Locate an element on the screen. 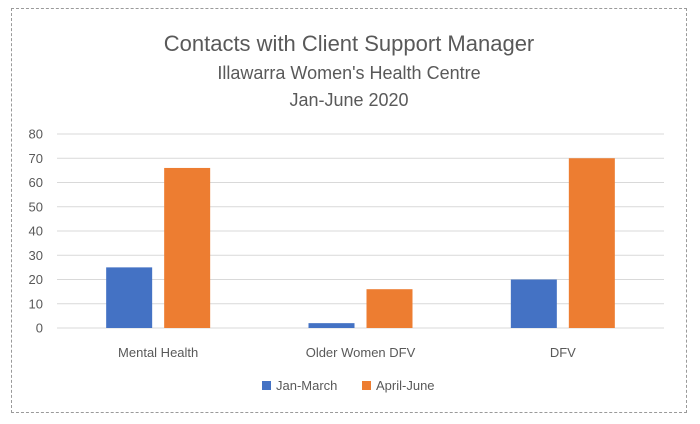 The width and height of the screenshot is (700, 424). x-axis-ticks: Mental Health Older Women DFV DFV is located at coordinates (347, 352).